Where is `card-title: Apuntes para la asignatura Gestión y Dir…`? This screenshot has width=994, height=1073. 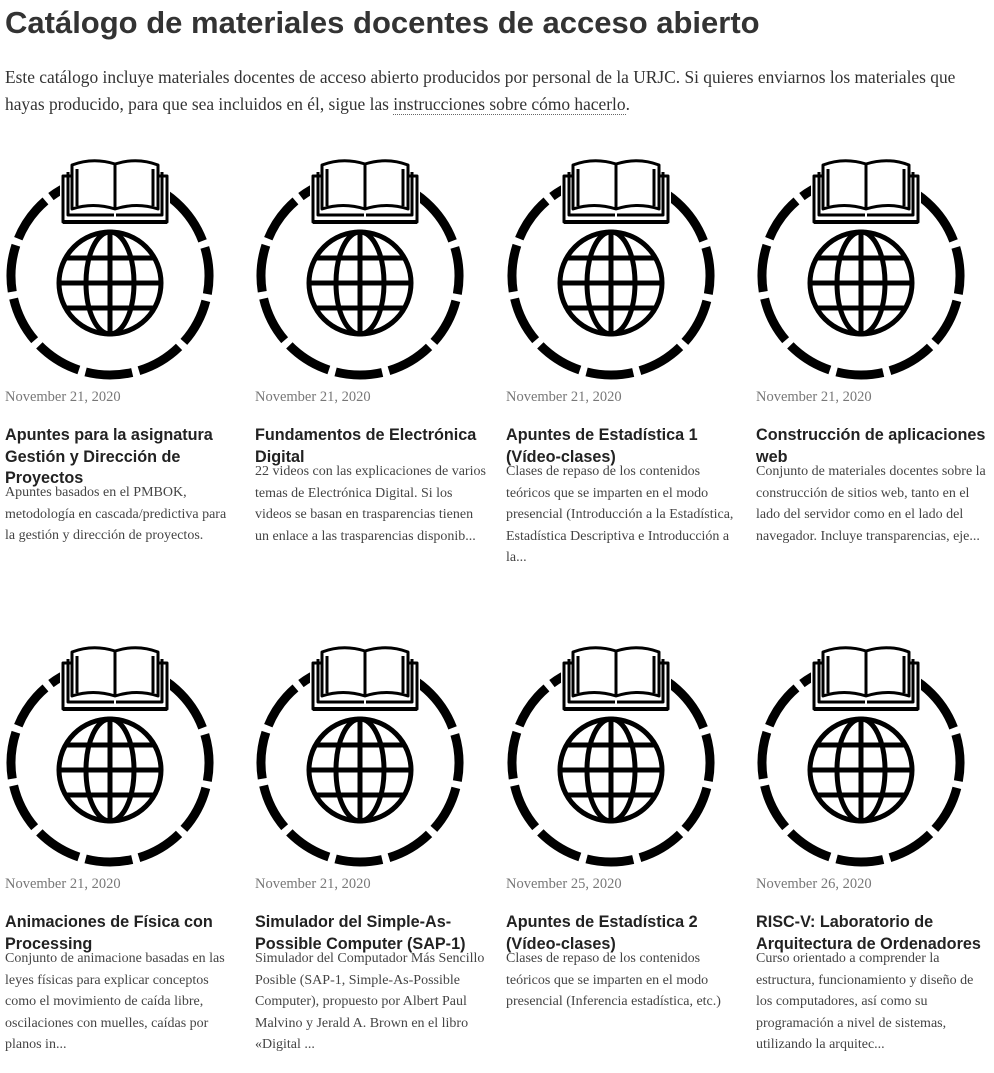 card-title: Apuntes para la asignatura Gestión y Dir… is located at coordinates (121, 457).